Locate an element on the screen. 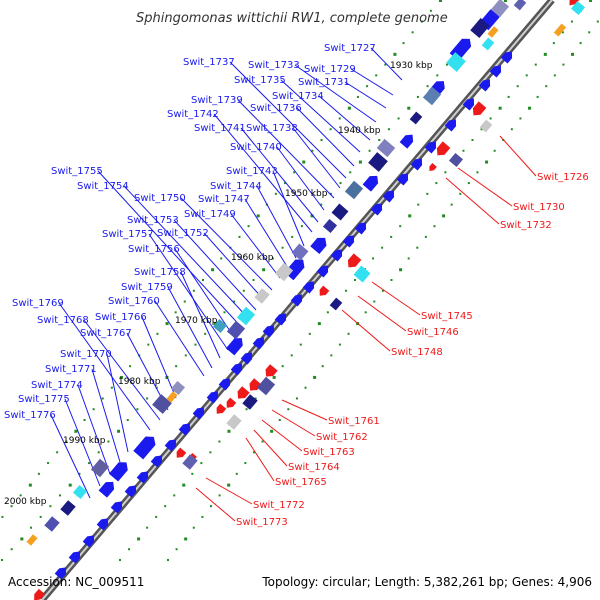 The width and height of the screenshot is (600, 600). reverse-hit-block is located at coordinates (362, 274).